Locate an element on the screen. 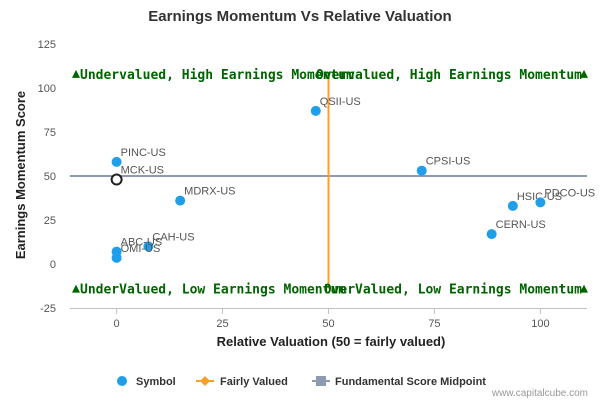  y-axis-title: Earnings Momentum Score is located at coordinates (20, 175).